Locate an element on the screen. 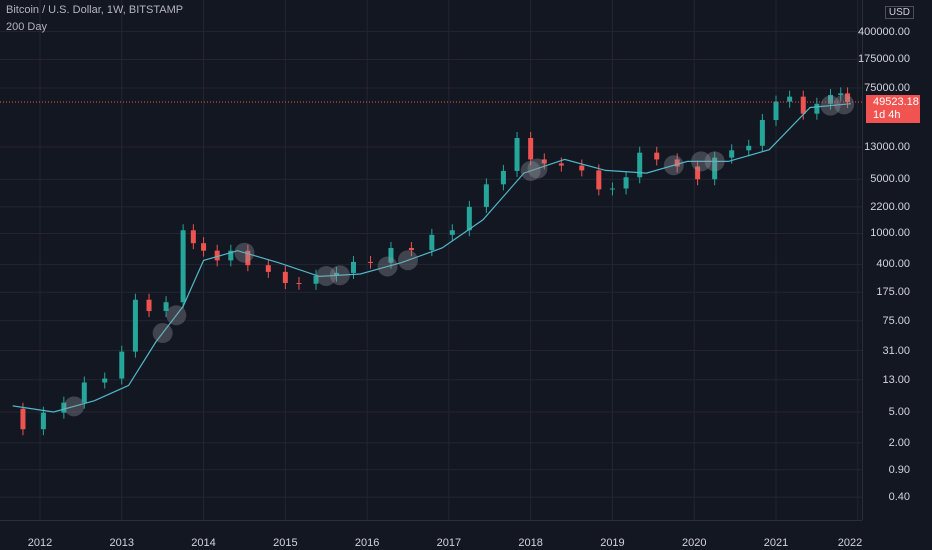 The height and width of the screenshot is (550, 932). time-tick-label: 2019 is located at coordinates (612, 543).